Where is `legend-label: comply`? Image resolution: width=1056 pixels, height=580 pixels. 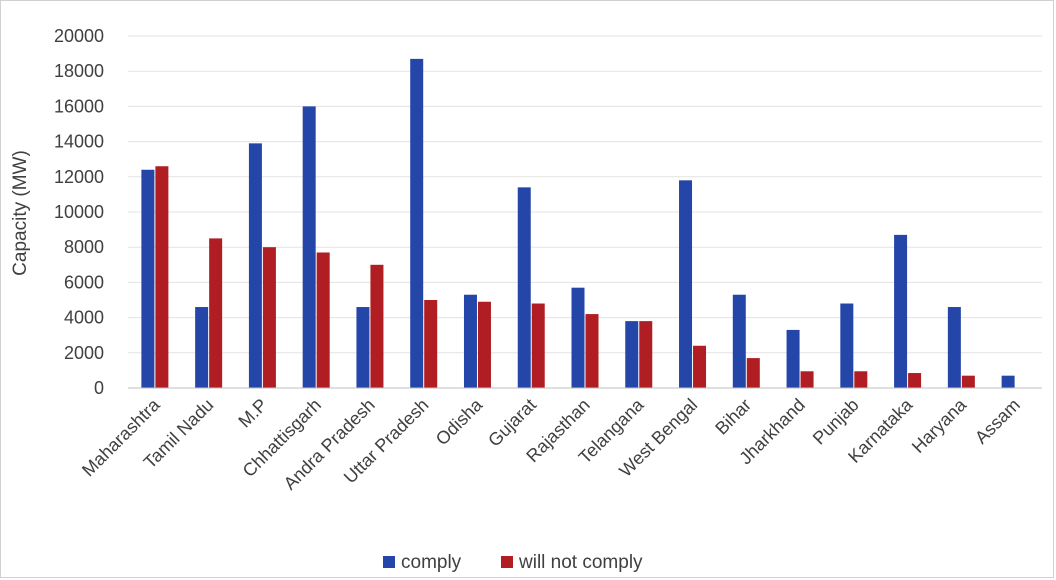
legend-label: comply is located at coordinates (431, 562).